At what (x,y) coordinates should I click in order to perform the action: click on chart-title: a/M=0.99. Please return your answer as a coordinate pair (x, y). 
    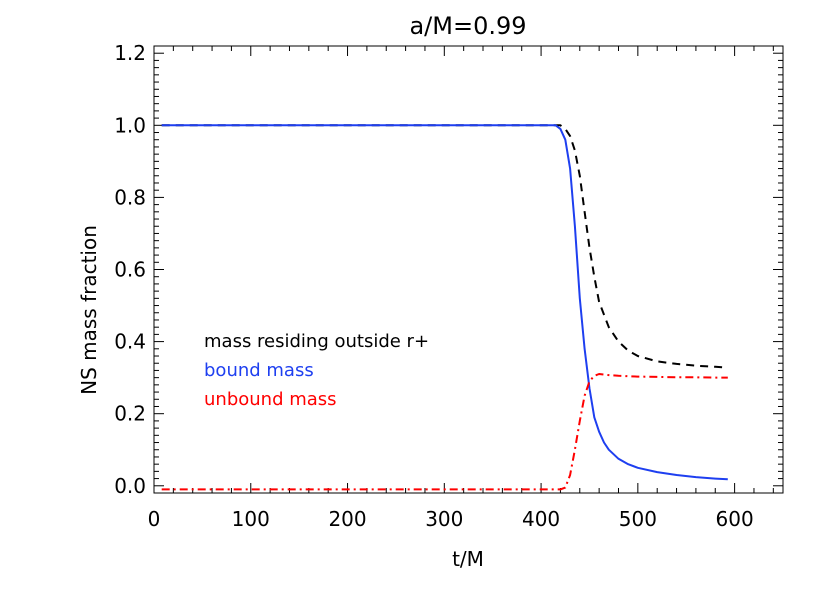
    Looking at the image, I should click on (467, 26).